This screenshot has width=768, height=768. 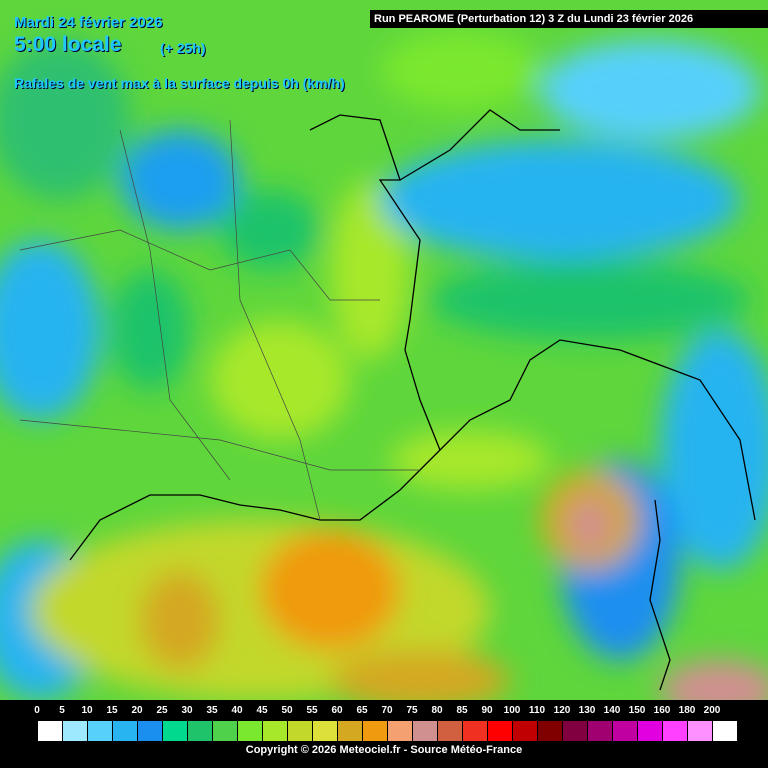 What do you see at coordinates (137, 710) in the screenshot?
I see `legend-label: 20` at bounding box center [137, 710].